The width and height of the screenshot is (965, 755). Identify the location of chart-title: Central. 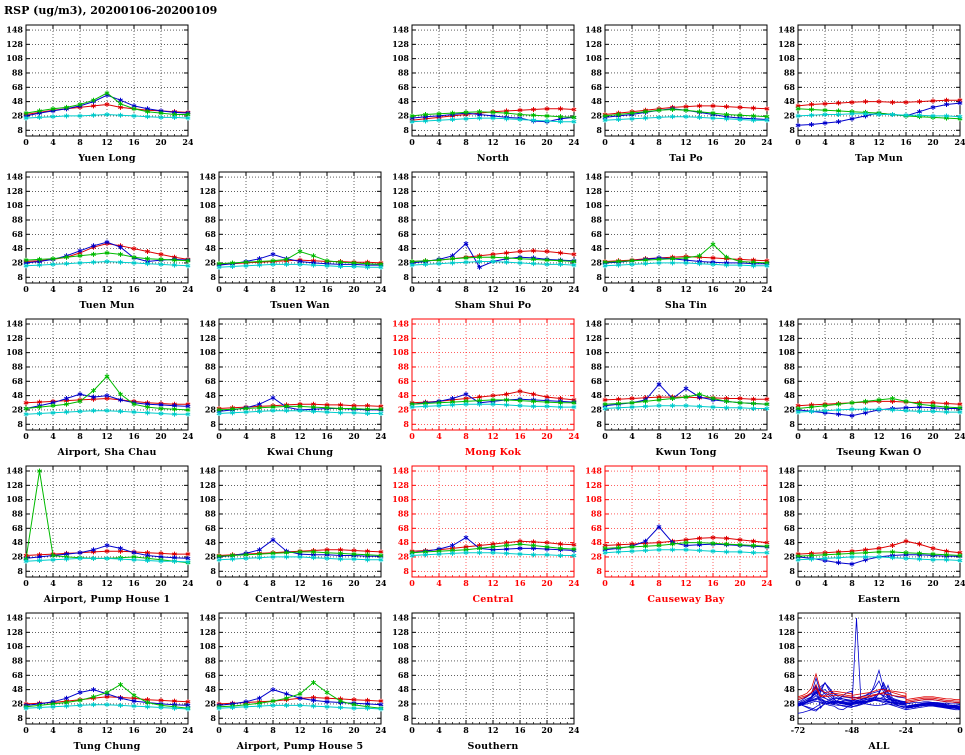
(492, 599).